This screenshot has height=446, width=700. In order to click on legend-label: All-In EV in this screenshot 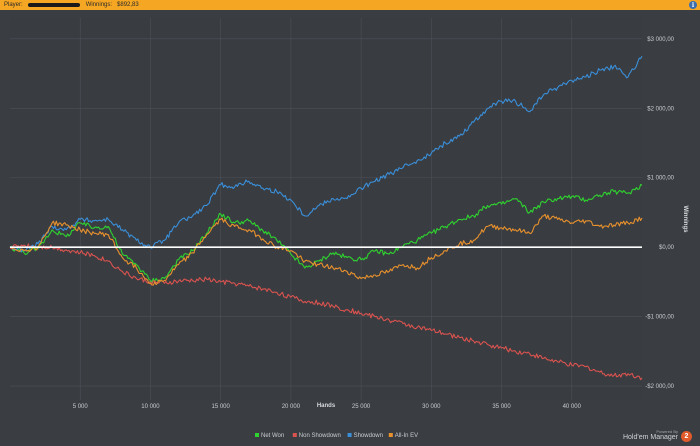, I will do `click(406, 436)`.